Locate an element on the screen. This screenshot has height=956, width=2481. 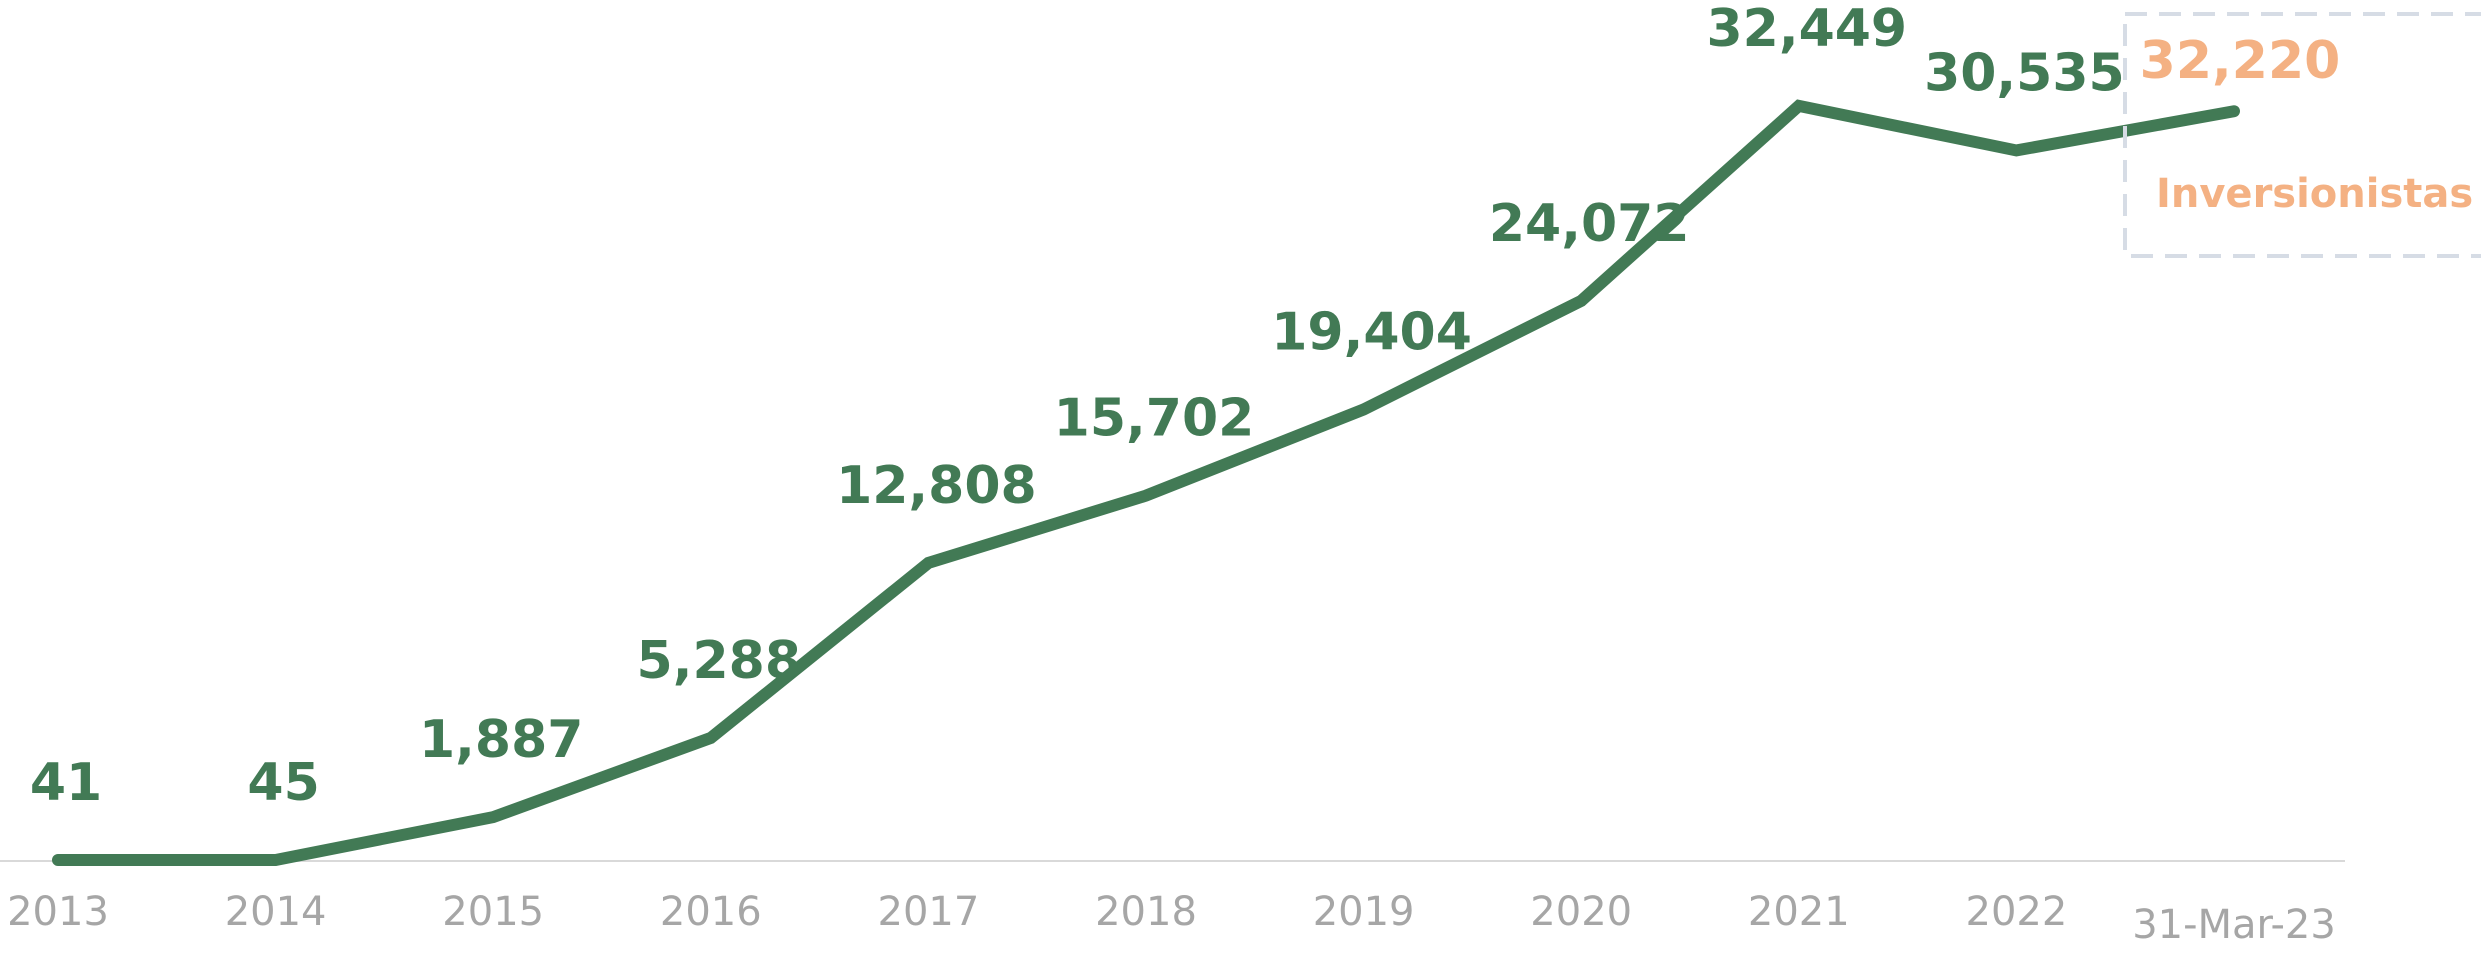
x-tick-2022: 2022 is located at coordinates (2017, 912).